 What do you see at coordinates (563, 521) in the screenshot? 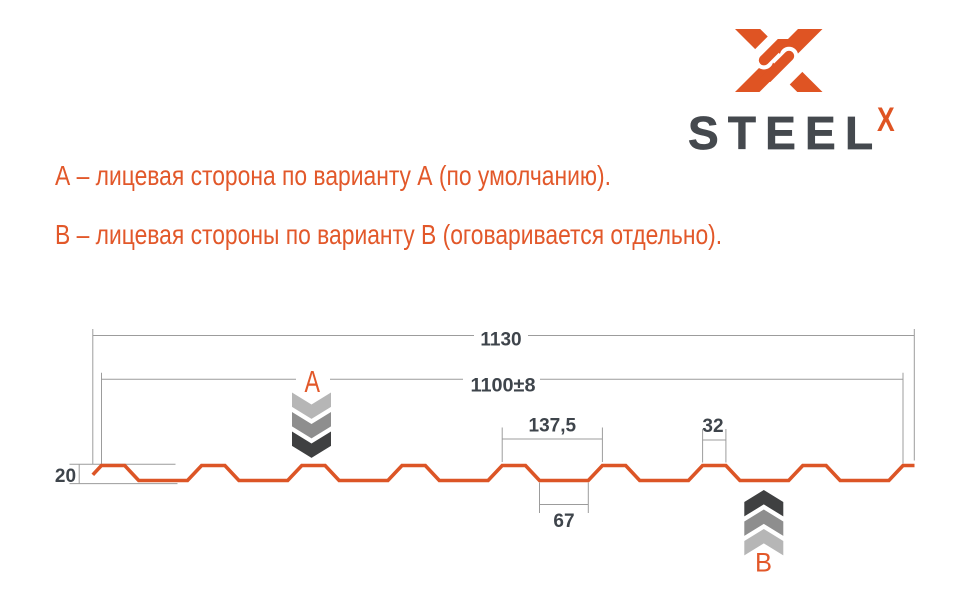
I see `svg-text: 67` at bounding box center [563, 521].